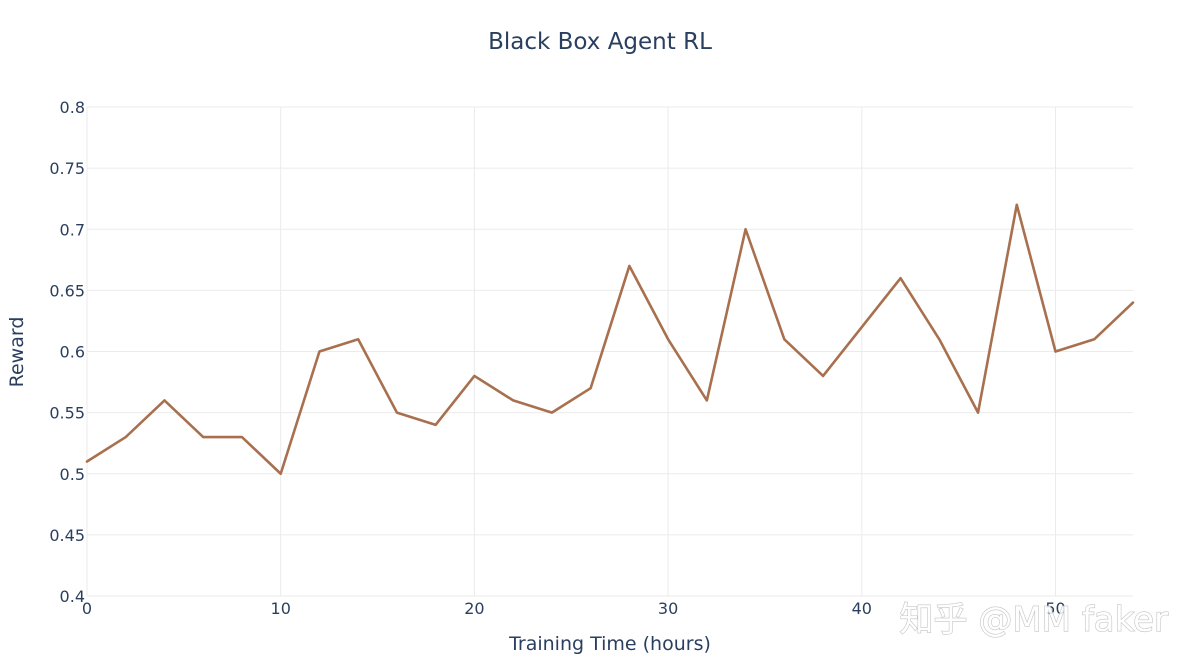 The width and height of the screenshot is (1200, 667). Describe the element at coordinates (67, 535) in the screenshot. I see `y-tick-label: 0.45` at that location.